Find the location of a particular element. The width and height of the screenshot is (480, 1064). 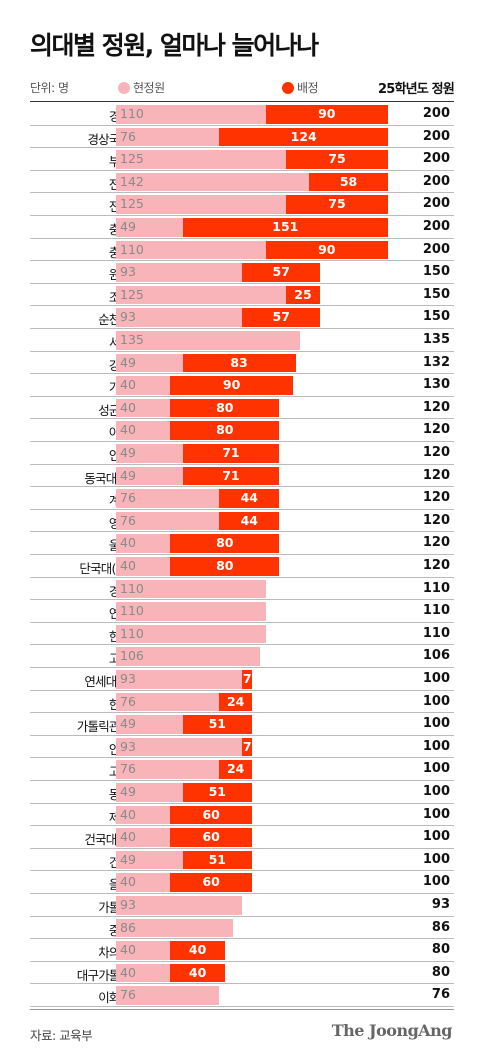

total-quota-label: 100 is located at coordinates (436, 769).